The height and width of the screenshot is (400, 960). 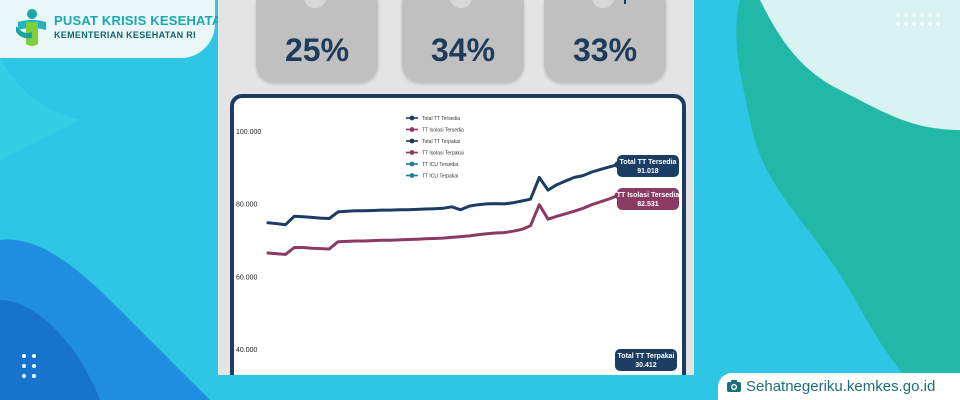 I want to click on stat-card: 25%, so click(x=317, y=41).